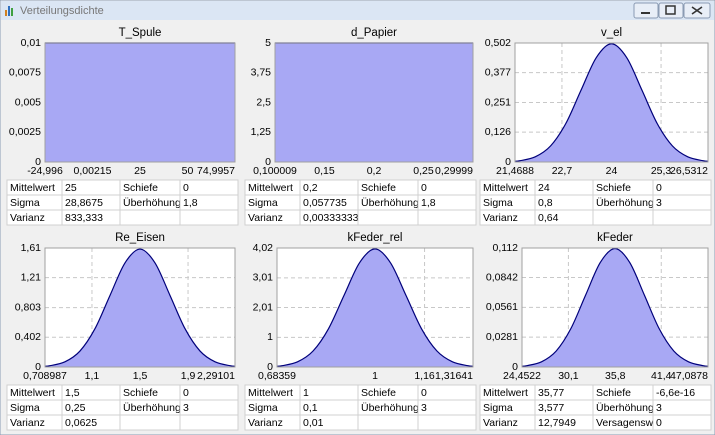 Image resolution: width=715 pixels, height=435 pixels. Describe the element at coordinates (31, 43) in the screenshot. I see `y-tick-label: 0,01` at that location.